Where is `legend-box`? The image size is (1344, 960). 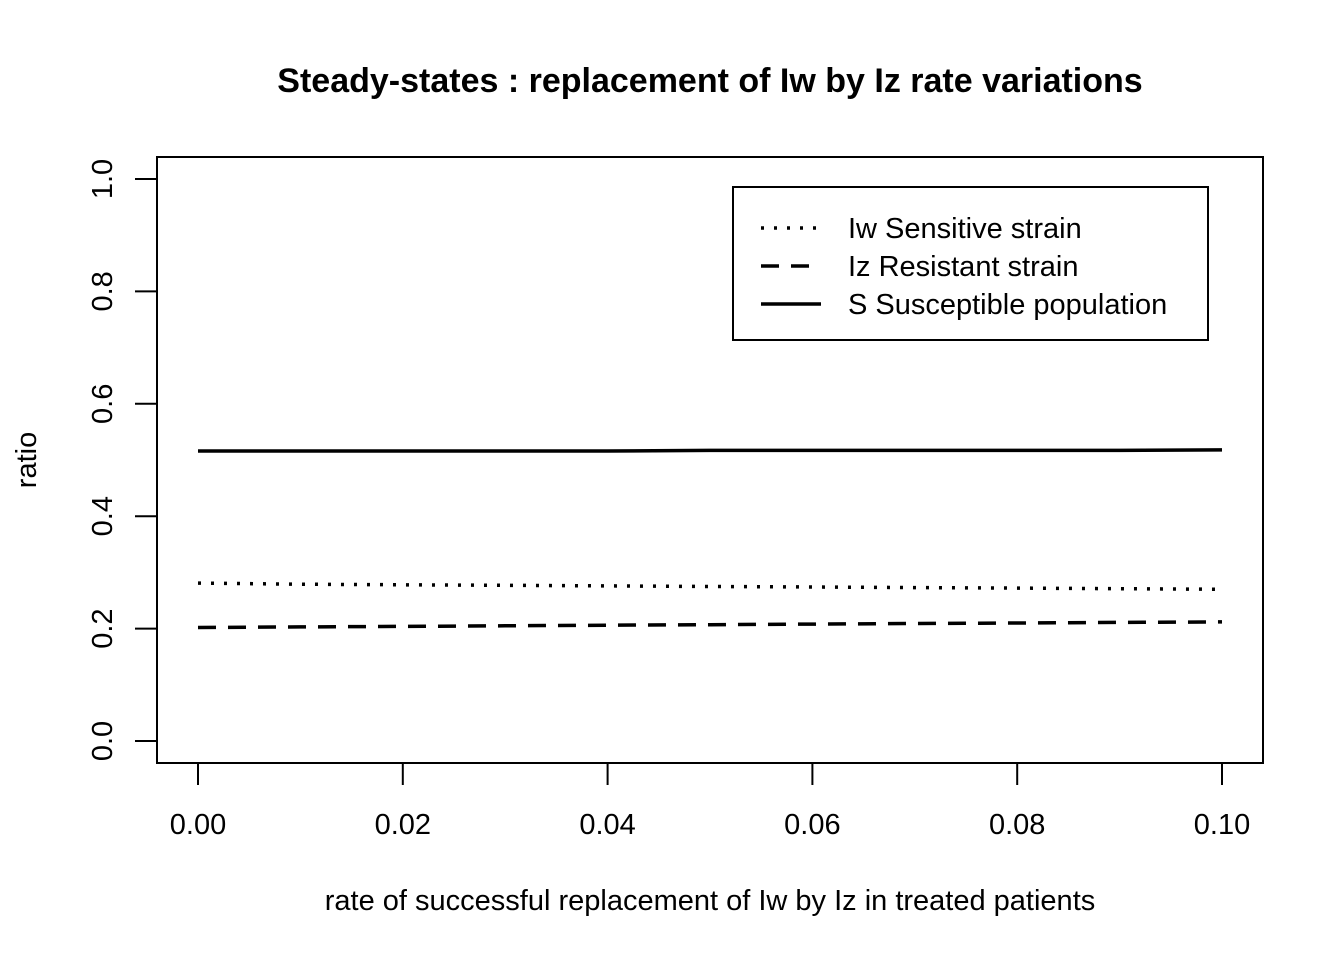
legend-box is located at coordinates (970, 263).